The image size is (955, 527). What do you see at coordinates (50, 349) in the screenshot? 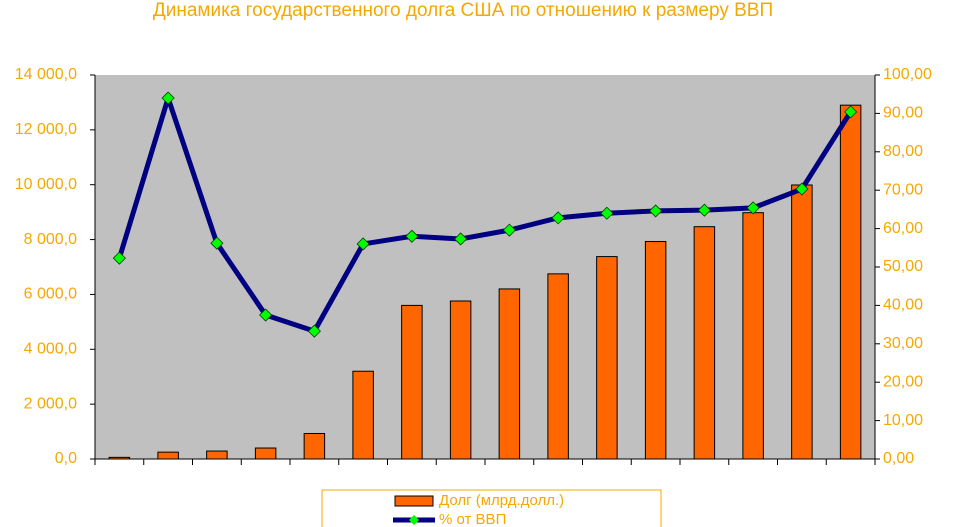
I see `y-tick-label: 4 000,0` at bounding box center [50, 349].